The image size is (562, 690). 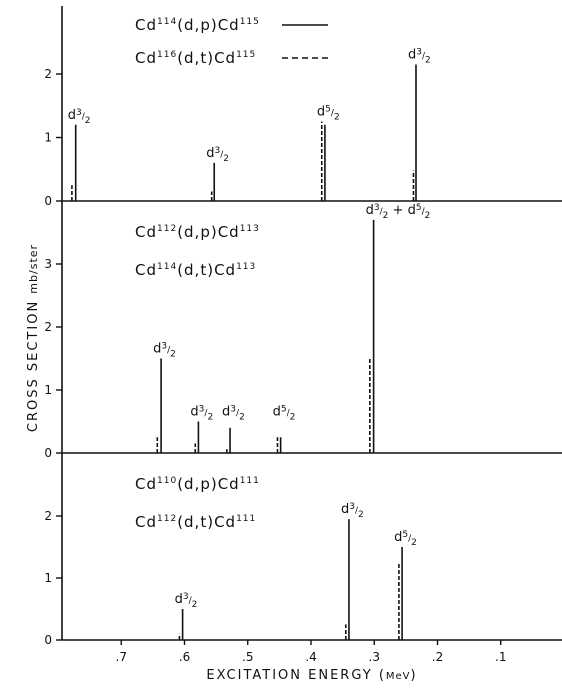 I want to click on reaction-target-mass: 110, so click(x=167, y=481).